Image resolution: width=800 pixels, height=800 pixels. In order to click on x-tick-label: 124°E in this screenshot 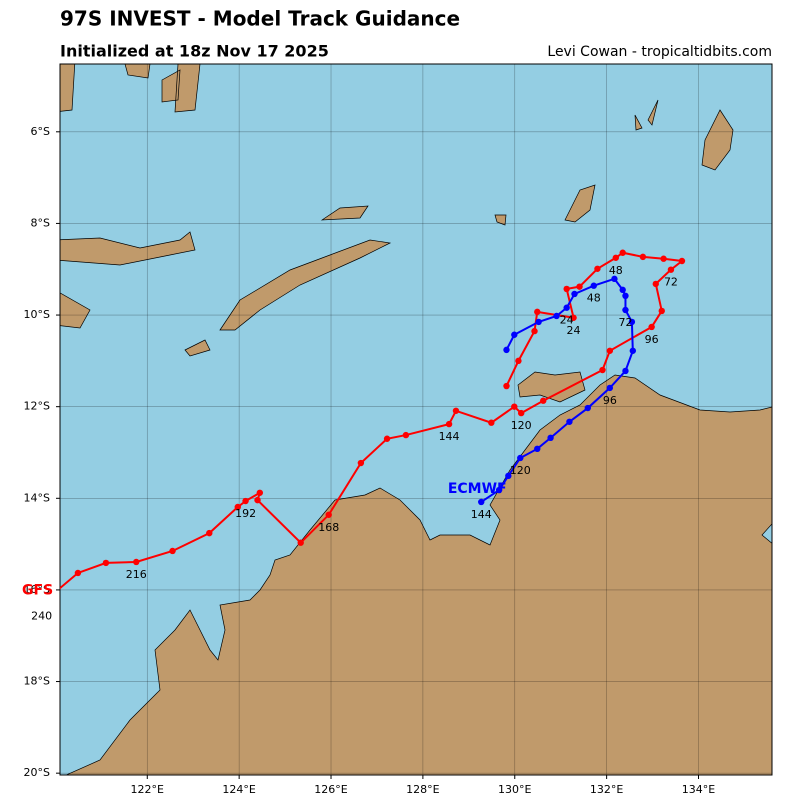, I will do `click(238, 789)`.